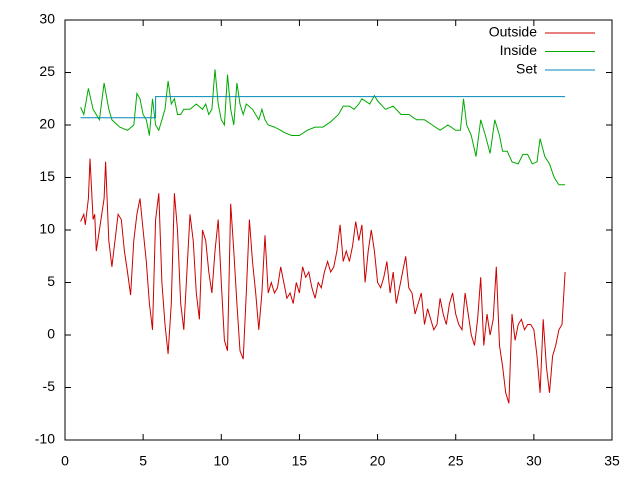 The height and width of the screenshot is (480, 640). What do you see at coordinates (65, 461) in the screenshot?
I see `x-tick-label: 0` at bounding box center [65, 461].